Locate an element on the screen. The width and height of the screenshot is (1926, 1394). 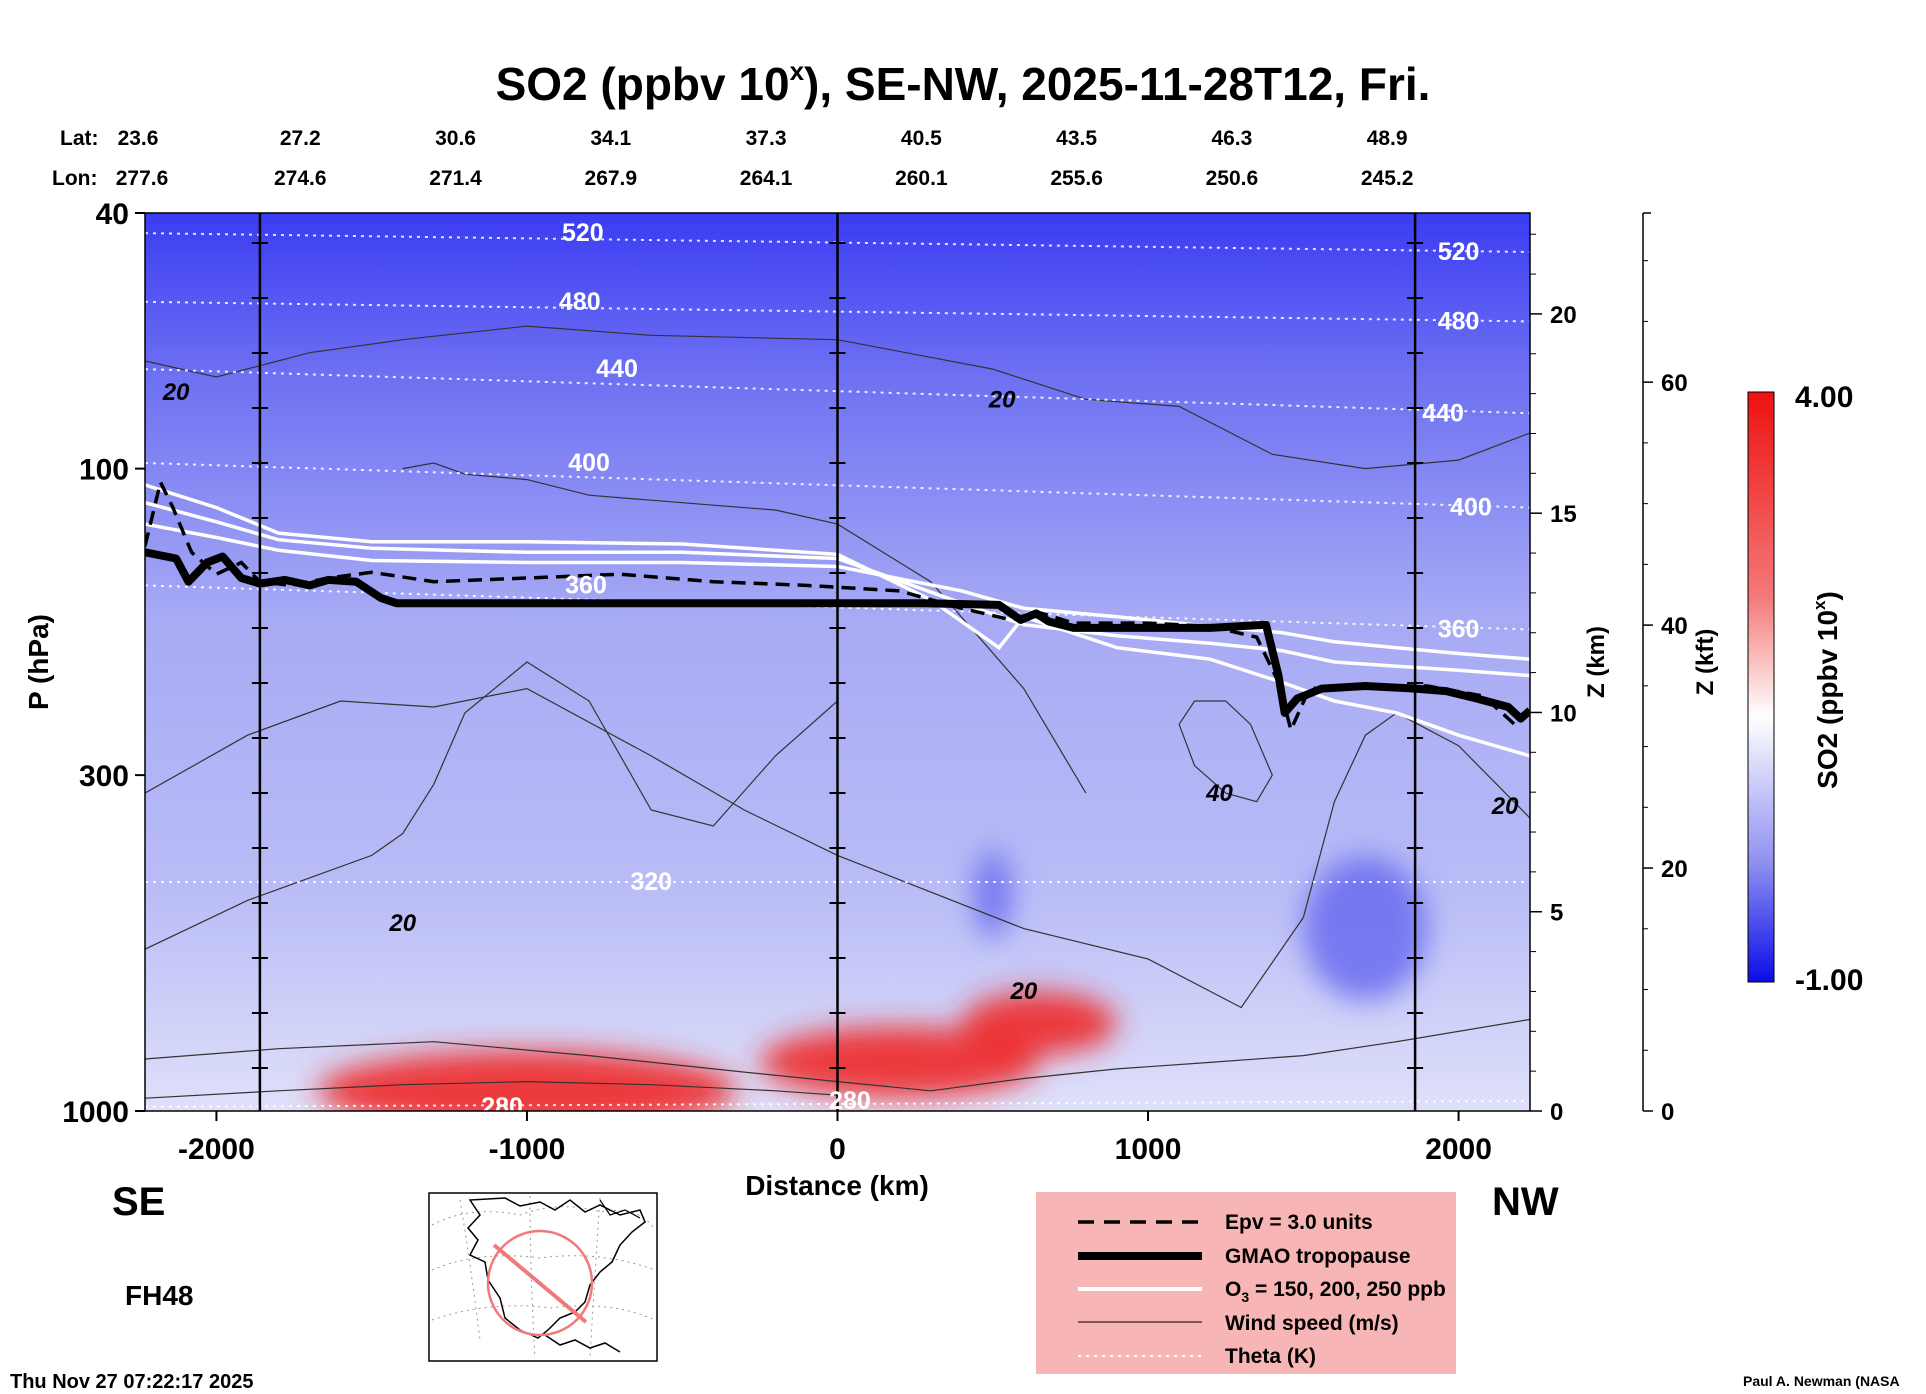
z-kft-axis: 60 40 20 0 is located at coordinates (1665, 669).